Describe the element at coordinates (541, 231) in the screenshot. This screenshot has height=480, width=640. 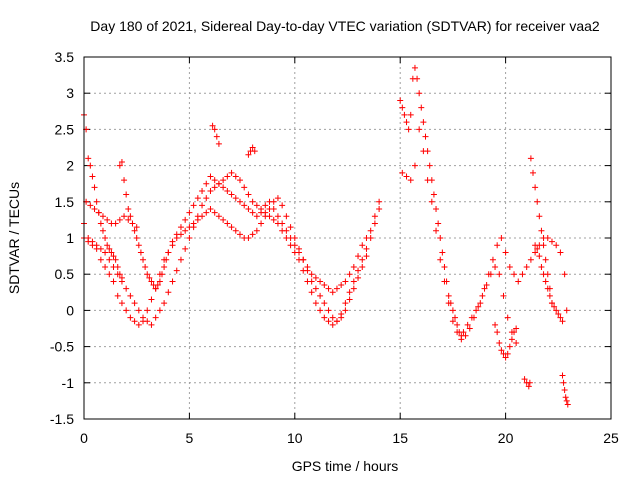
I see `series-track-i` at that location.